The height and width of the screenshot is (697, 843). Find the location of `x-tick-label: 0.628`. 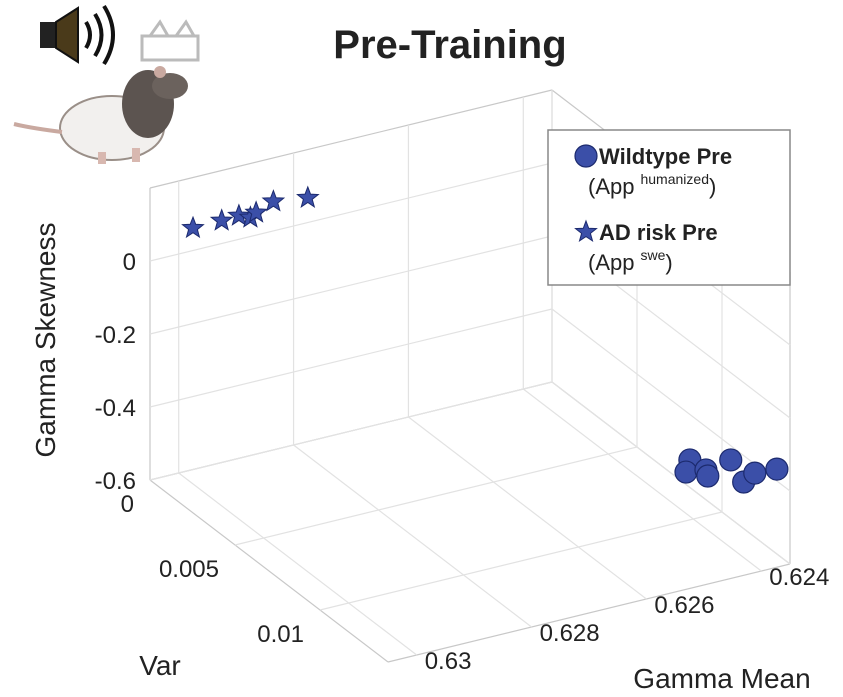

x-tick-label: 0.628 is located at coordinates (570, 633).